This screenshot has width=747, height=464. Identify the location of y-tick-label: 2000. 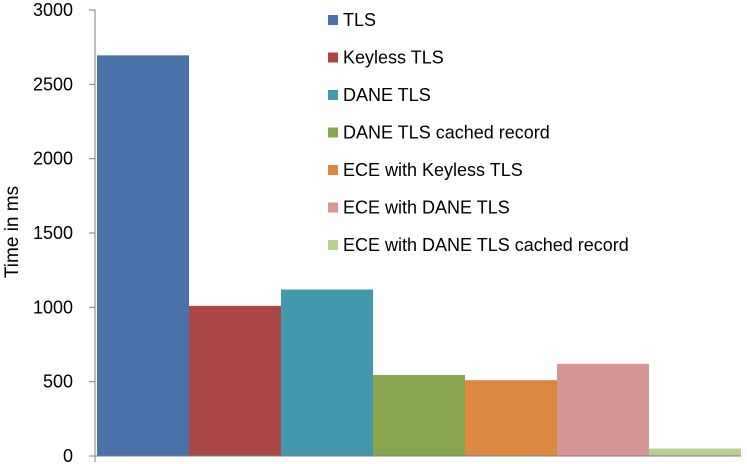
(53, 159).